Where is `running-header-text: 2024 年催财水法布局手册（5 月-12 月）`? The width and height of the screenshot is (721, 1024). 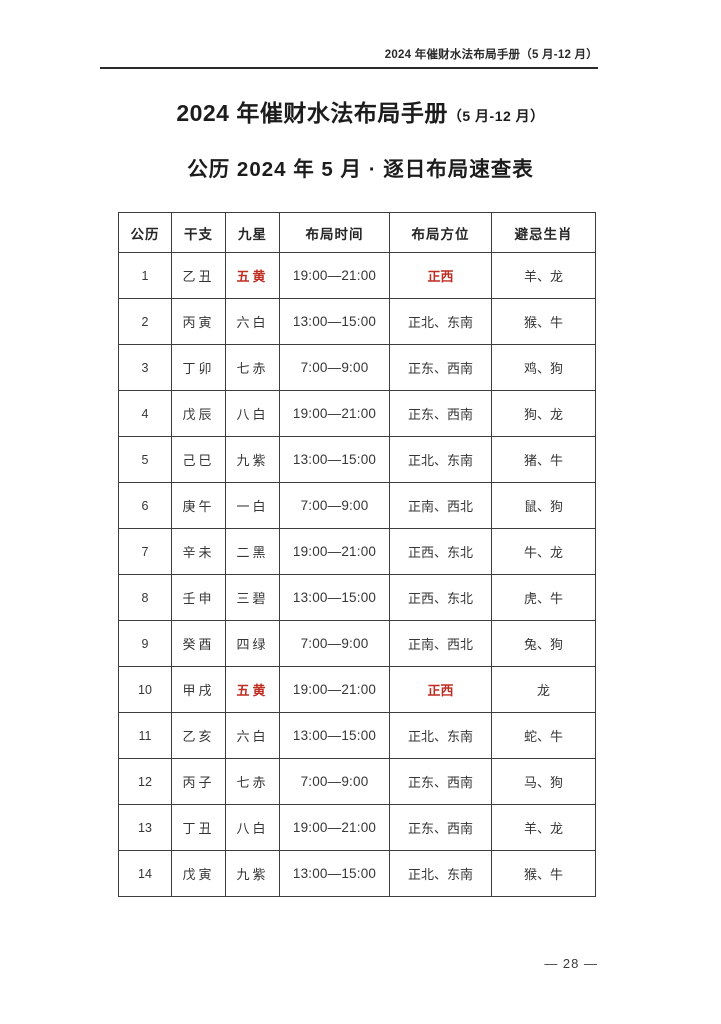
running-header-text: 2024 年催财水法布局手册（5 月-12 月） is located at coordinates (491, 55).